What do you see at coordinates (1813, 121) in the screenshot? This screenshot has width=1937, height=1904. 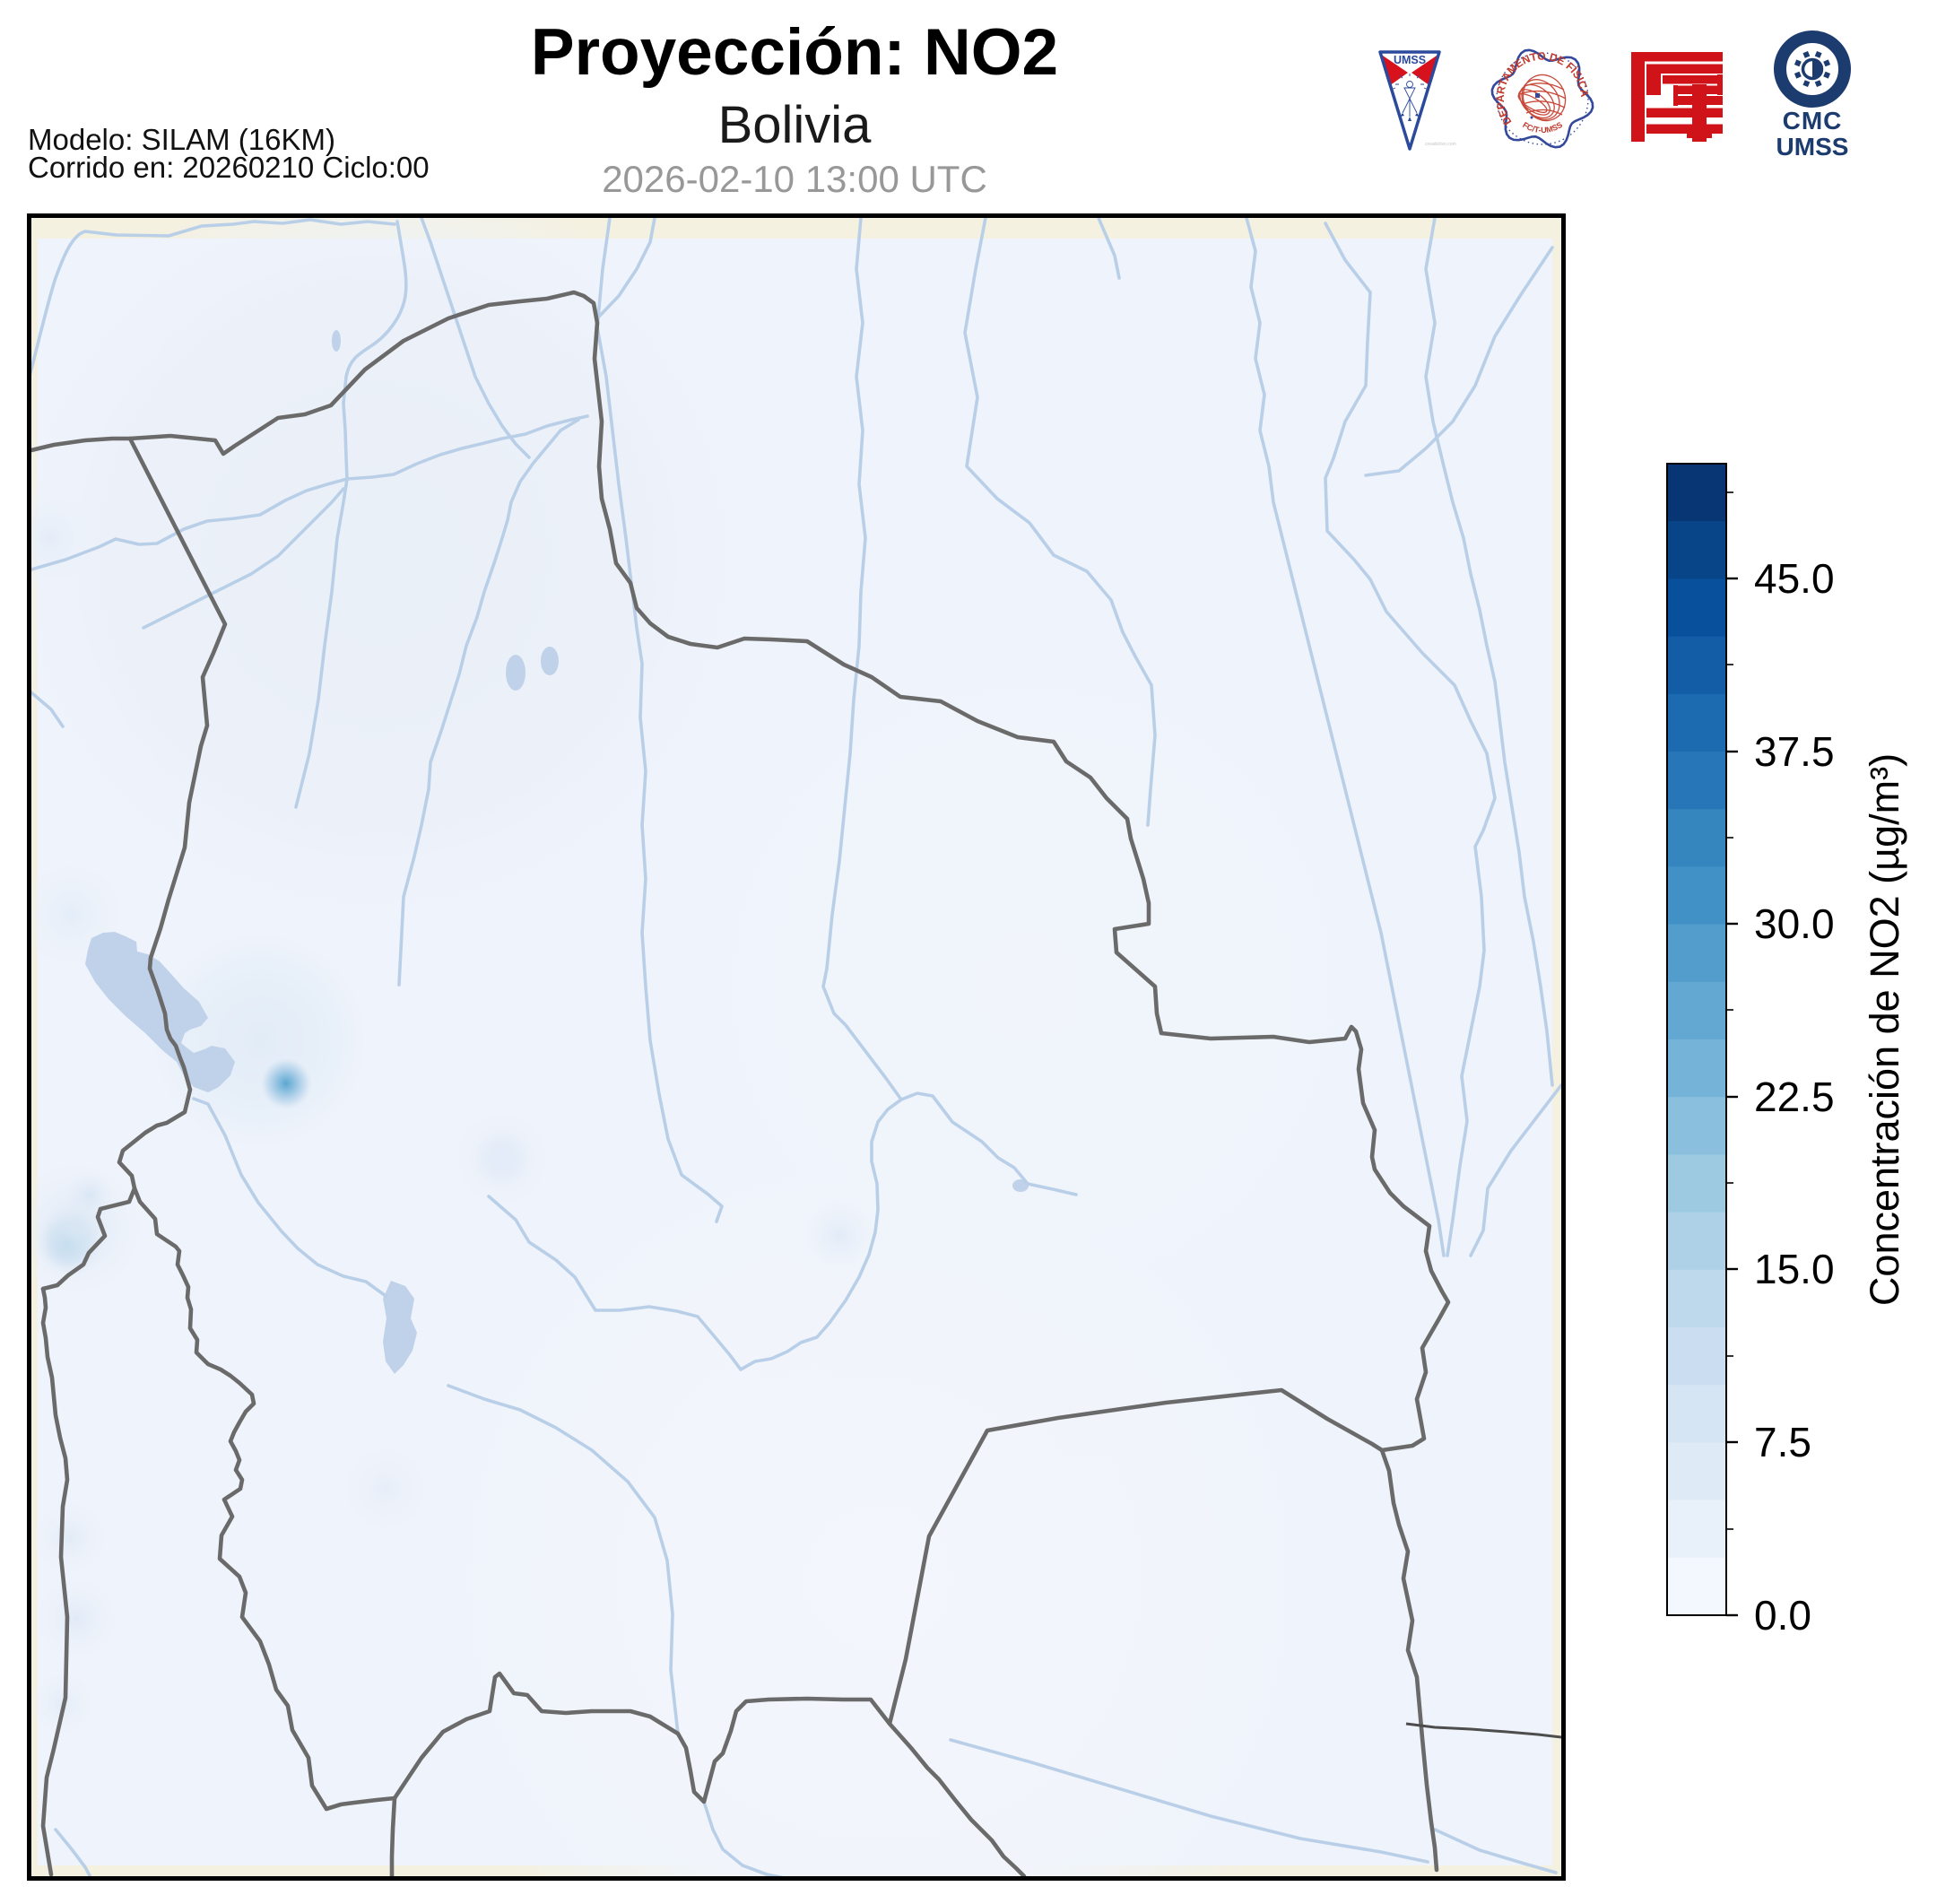 I see `svg-text: CMC` at bounding box center [1813, 121].